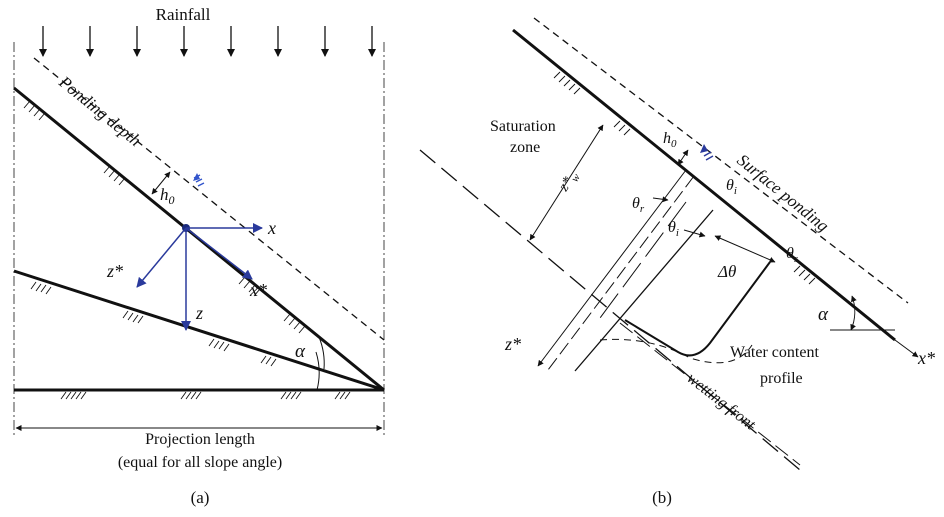 Image resolution: width=944 pixels, height=517 pixels. Describe the element at coordinates (523, 126) in the screenshot. I see `saturation-zone-label-1: Saturation` at that location.